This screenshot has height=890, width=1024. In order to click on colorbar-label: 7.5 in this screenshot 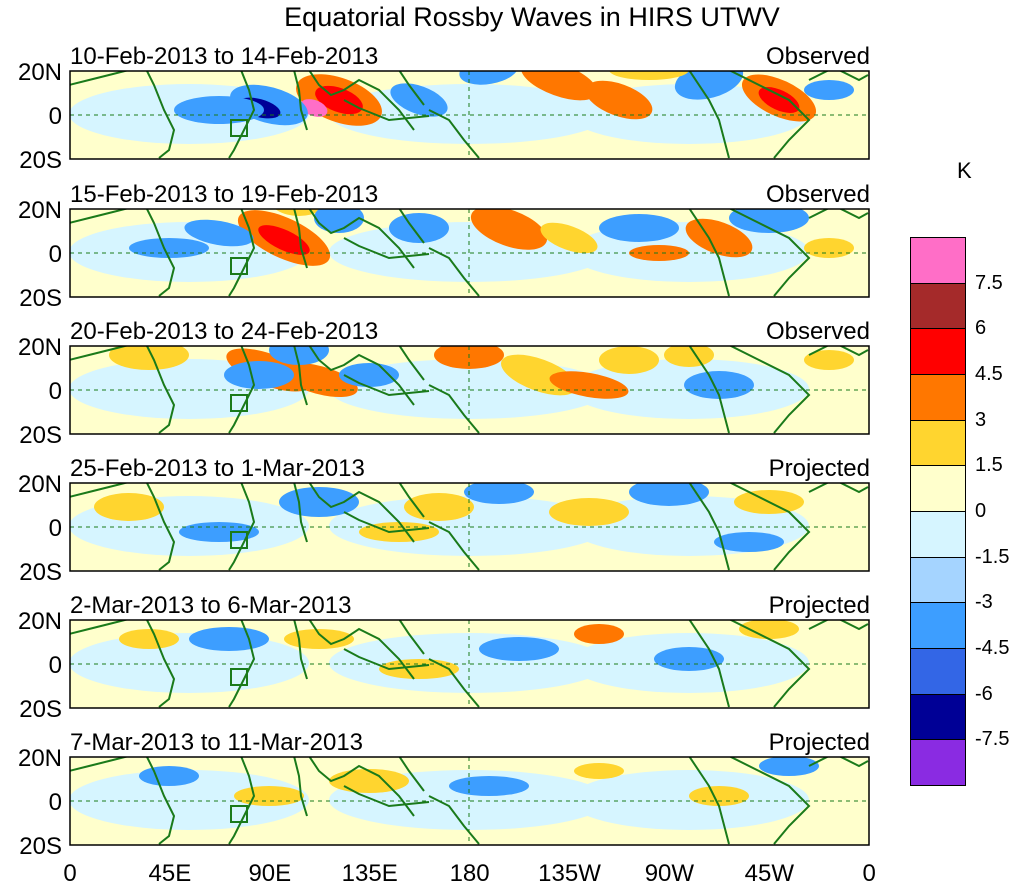, I will do `click(989, 282)`.